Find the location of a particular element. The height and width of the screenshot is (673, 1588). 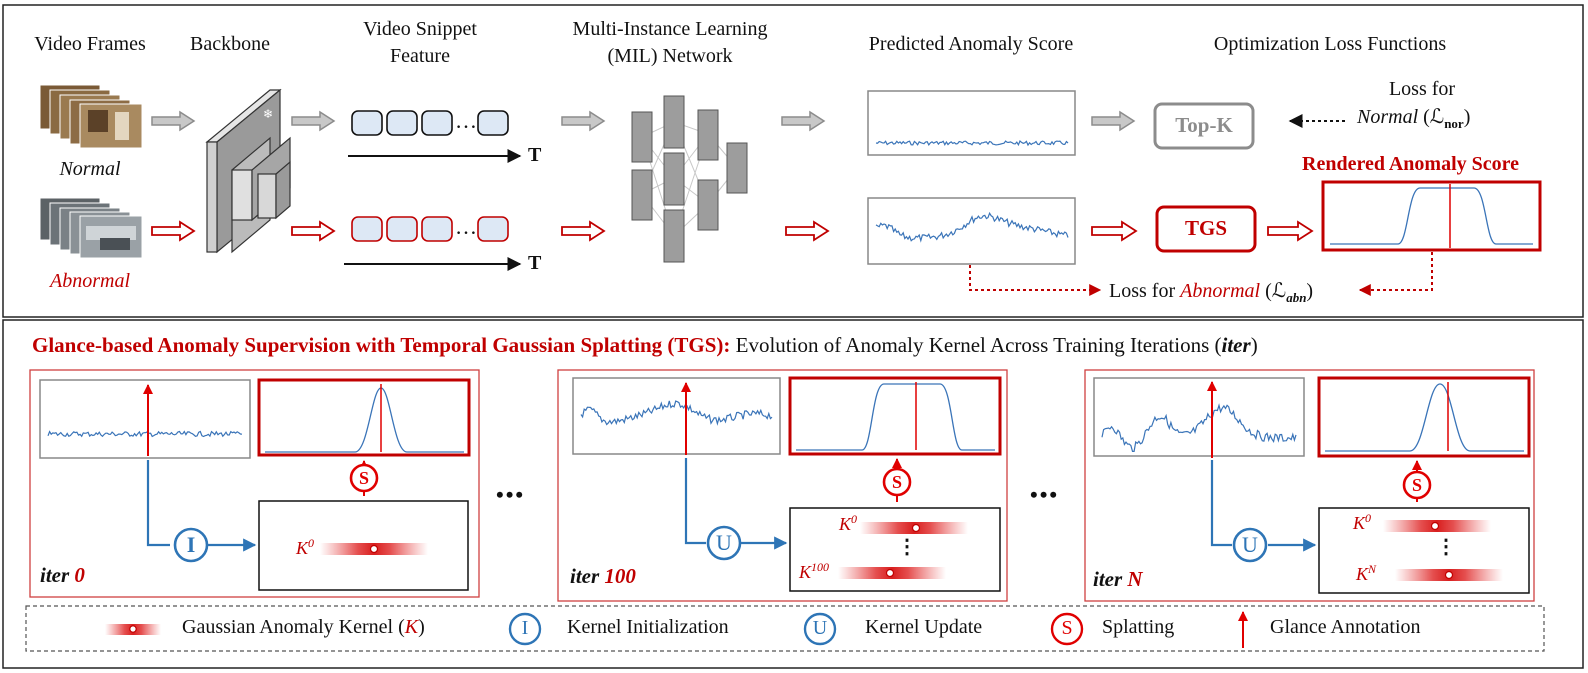

topk-box is located at coordinates (1204, 126).